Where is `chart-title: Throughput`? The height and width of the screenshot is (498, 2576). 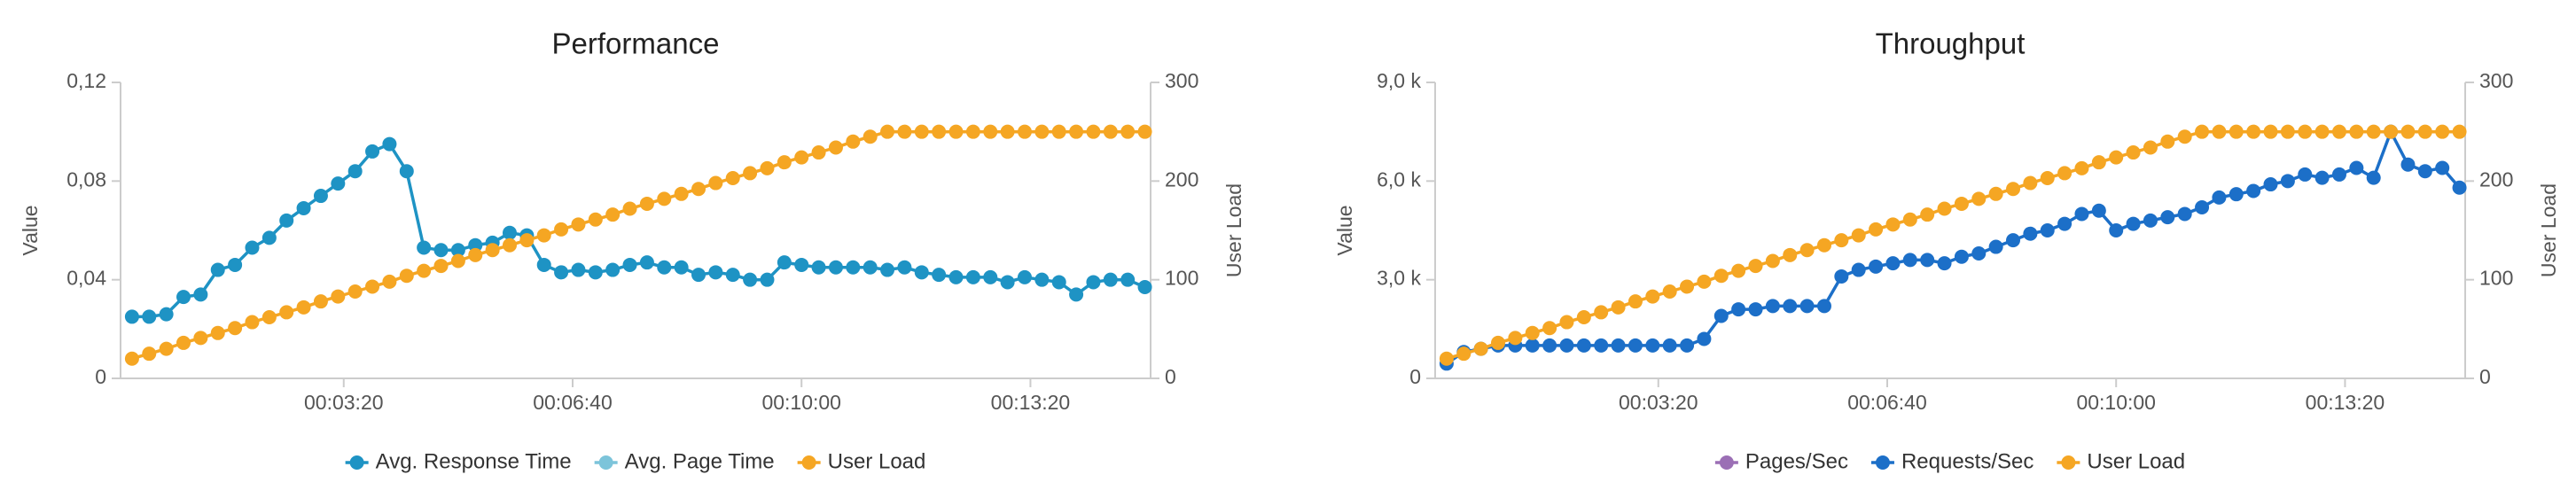 chart-title: Throughput is located at coordinates (1951, 43).